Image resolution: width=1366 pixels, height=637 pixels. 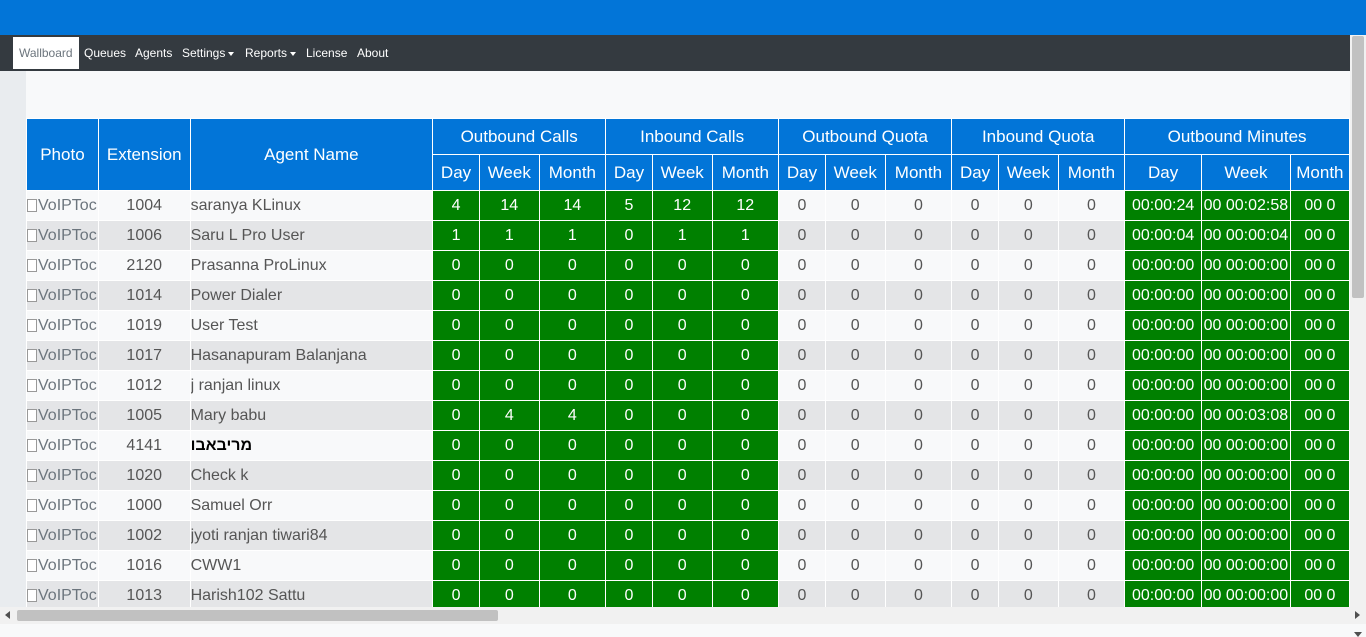 I want to click on scroll-left-arrow-icon, so click(x=7, y=615).